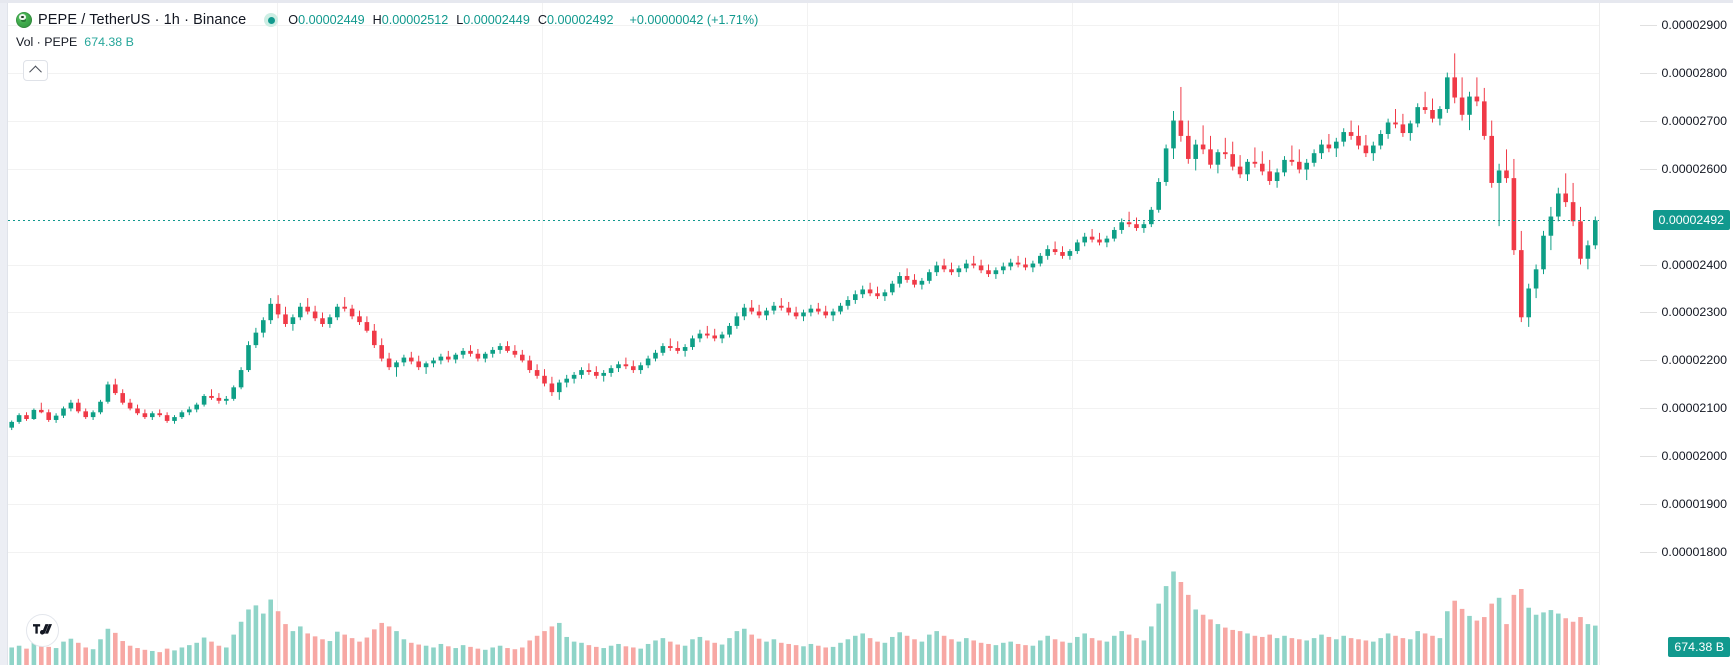  What do you see at coordinates (1691, 220) in the screenshot?
I see `current-price-badge: 0.00002492` at bounding box center [1691, 220].